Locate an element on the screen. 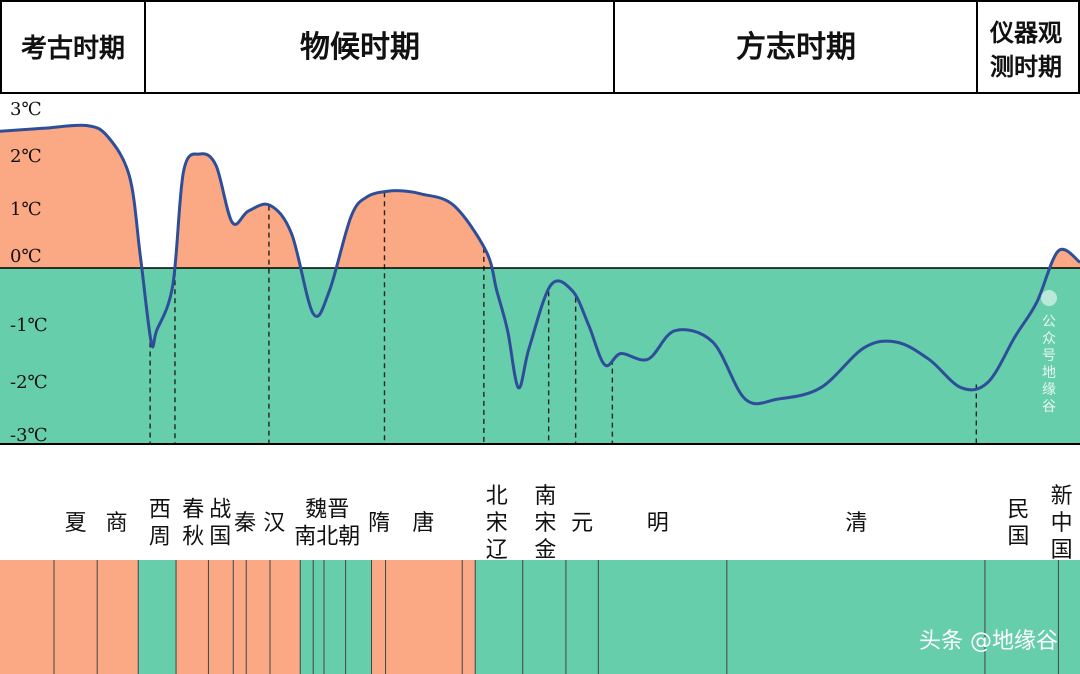  dynasty-label: 西 is located at coordinates (160, 510).